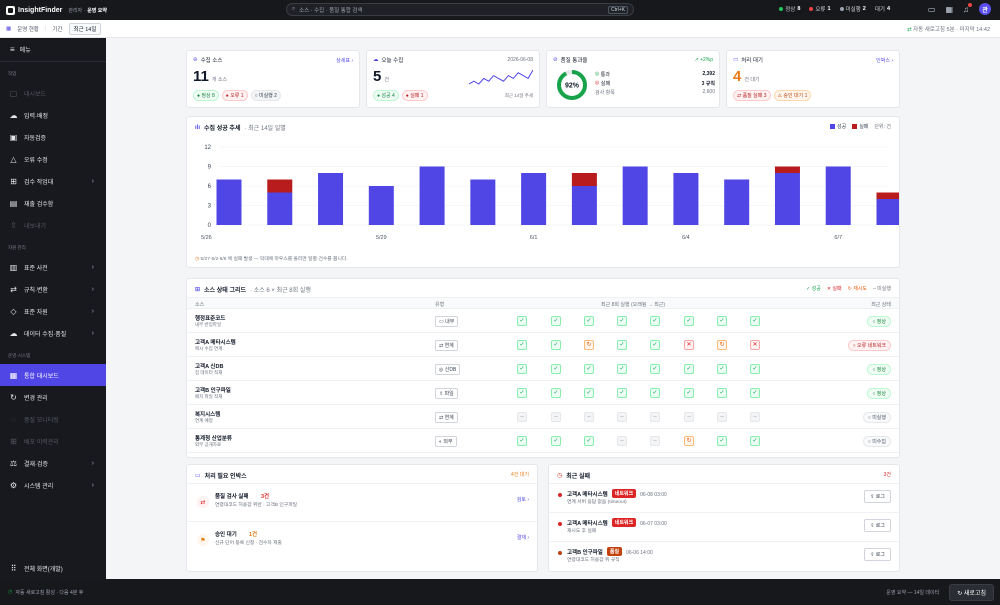 This screenshot has width=1000, height=605. I want to click on failure-item: 고객A 메타시스템 네트워크 06-07 03:00 재시도 후 실패 ⇪ 로그, so click(724, 525).